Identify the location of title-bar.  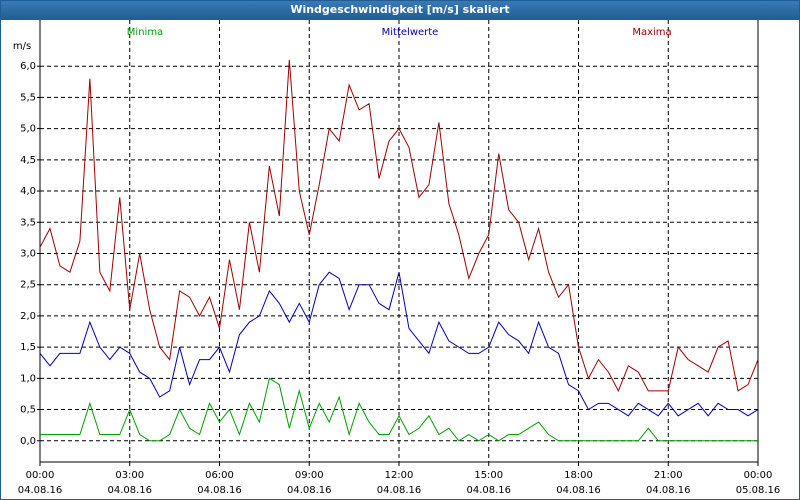
(400, 10).